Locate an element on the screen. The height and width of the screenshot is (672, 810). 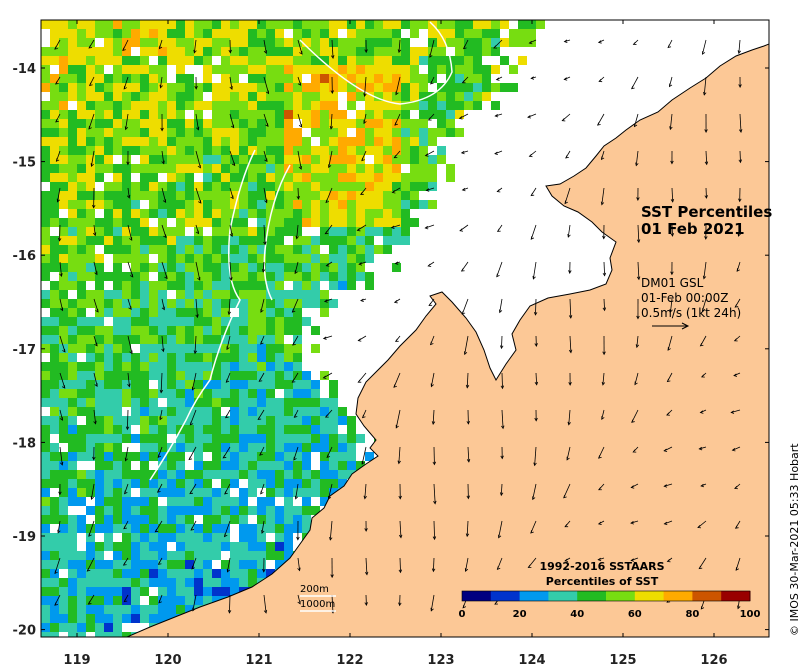
legend-title-line2: Percentiles of SST is located at coordinates (602, 581).